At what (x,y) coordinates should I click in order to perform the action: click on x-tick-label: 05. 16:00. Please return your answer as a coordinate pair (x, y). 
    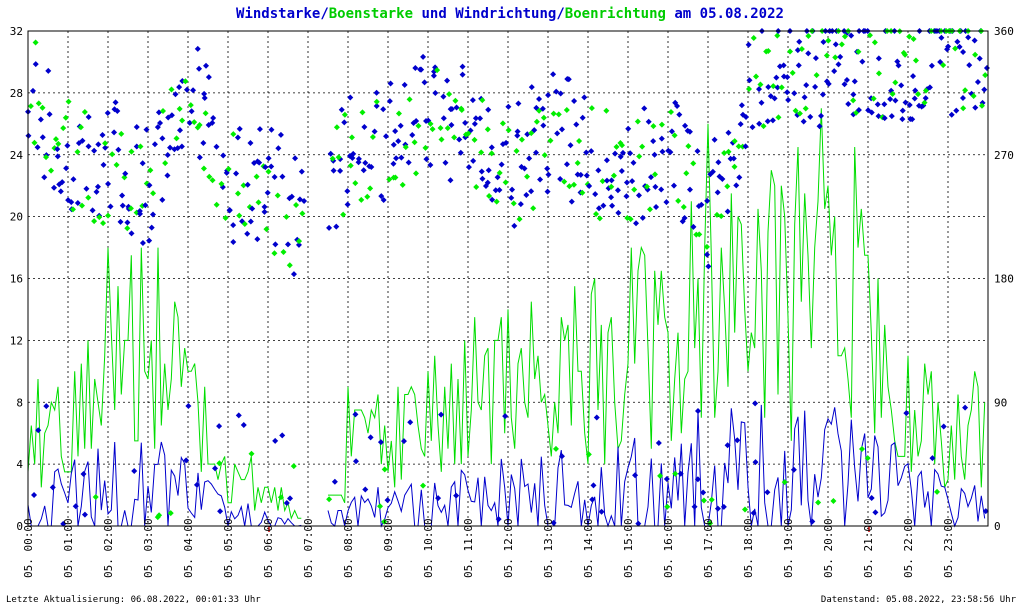
    Looking at the image, I should click on (668, 548).